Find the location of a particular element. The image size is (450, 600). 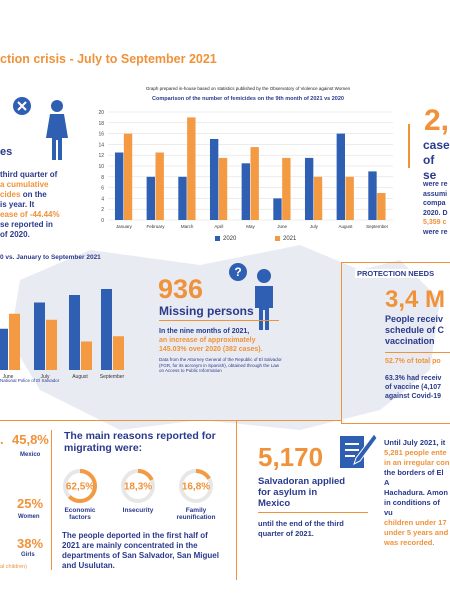

bar-2020-january is located at coordinates (119, 186).